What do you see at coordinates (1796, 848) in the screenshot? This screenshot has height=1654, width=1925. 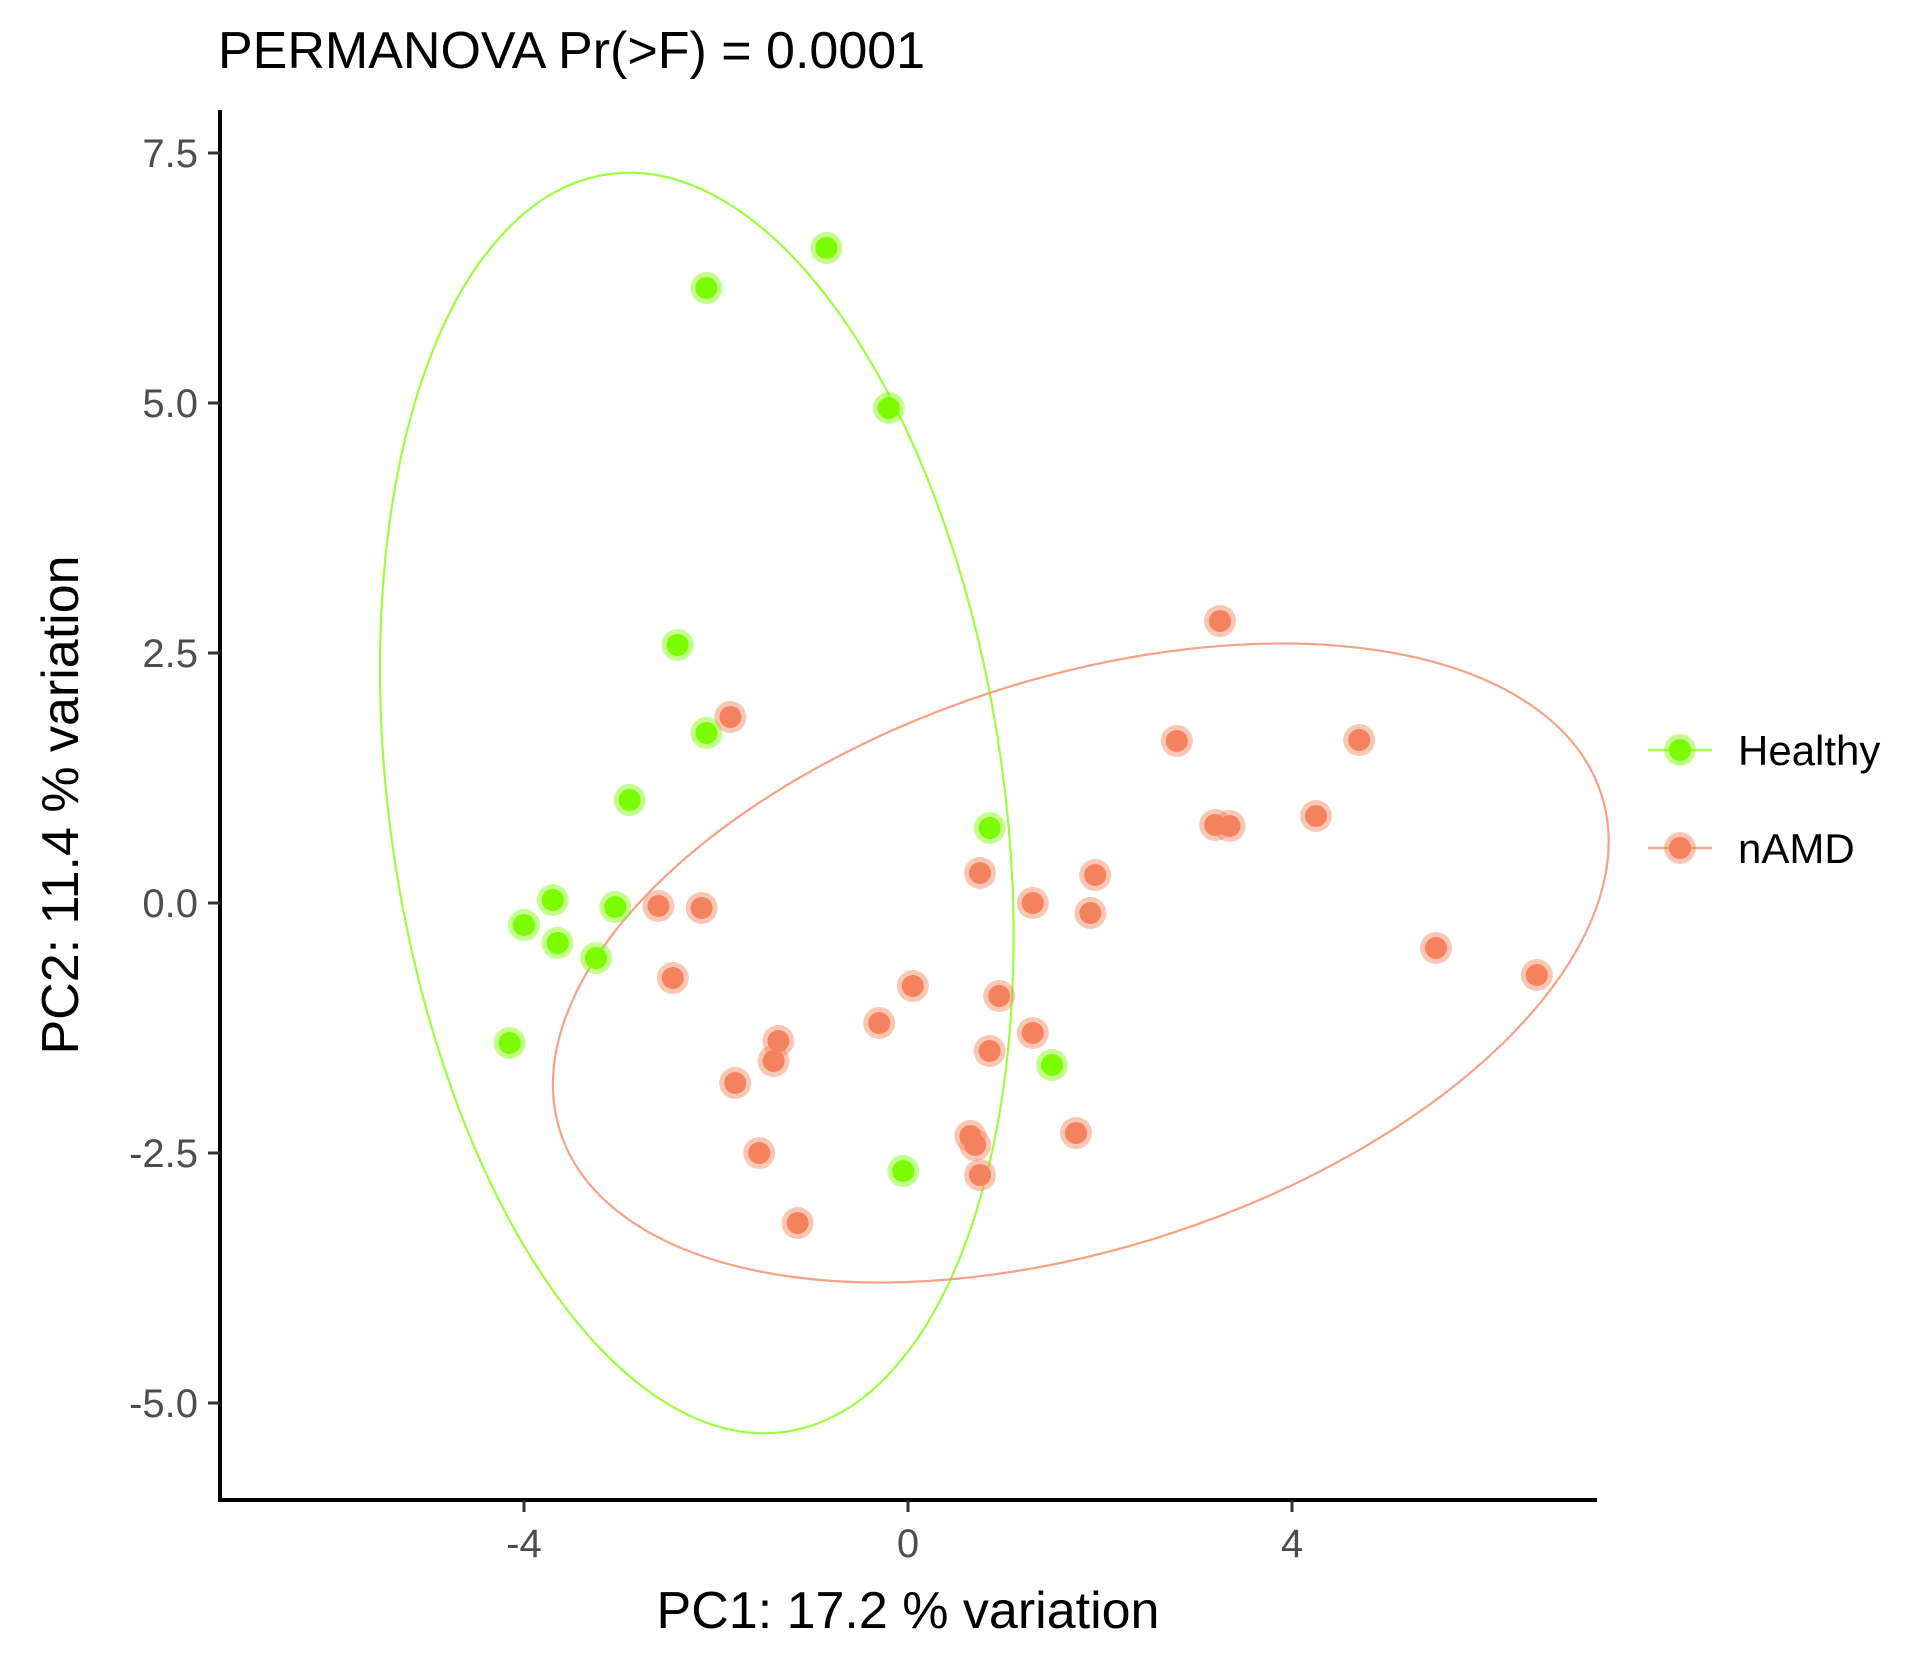 I see `legend-label: nAMD` at bounding box center [1796, 848].